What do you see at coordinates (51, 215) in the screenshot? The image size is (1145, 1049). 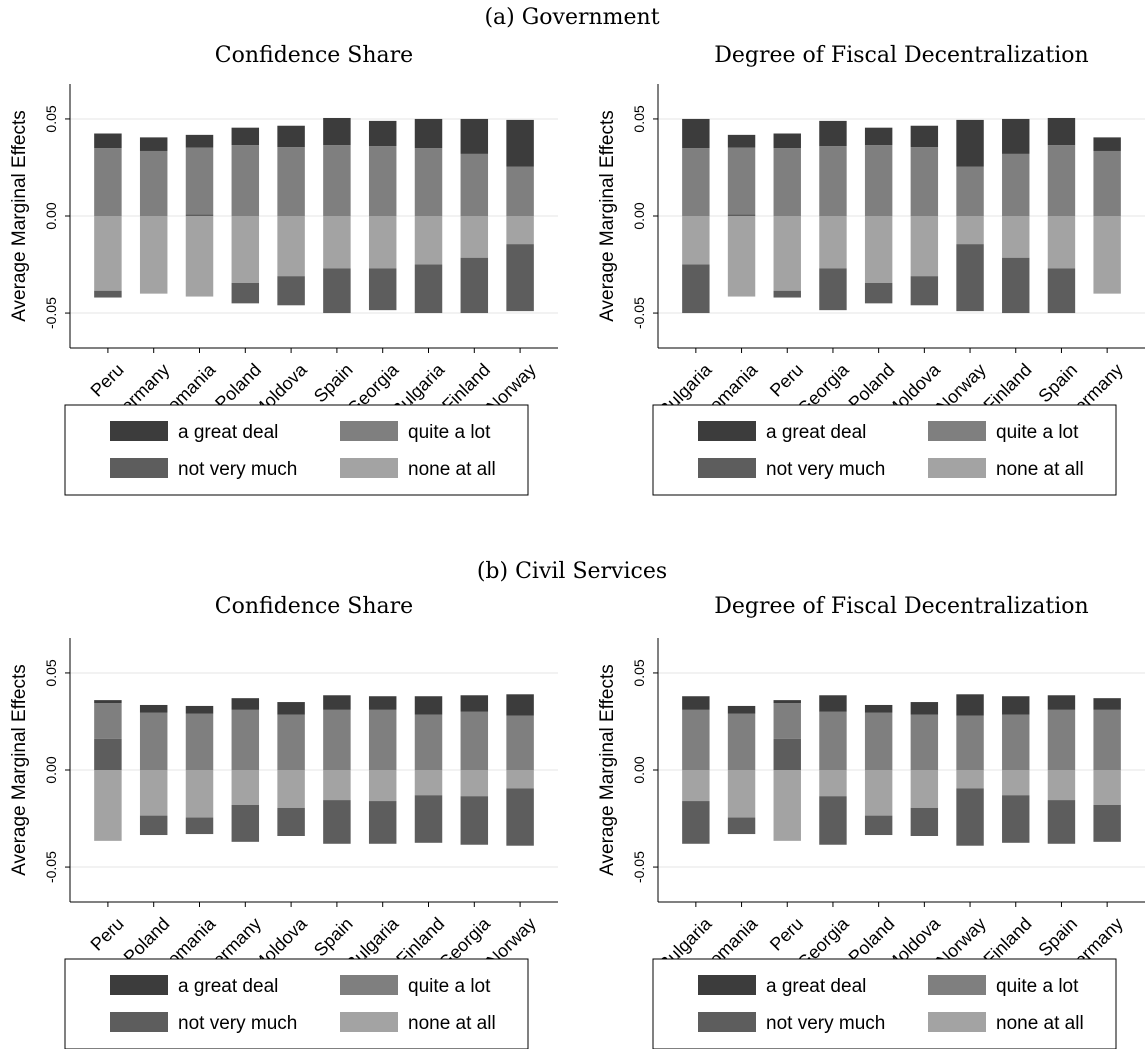 I see `y-tick-label: 0.00` at bounding box center [51, 215].